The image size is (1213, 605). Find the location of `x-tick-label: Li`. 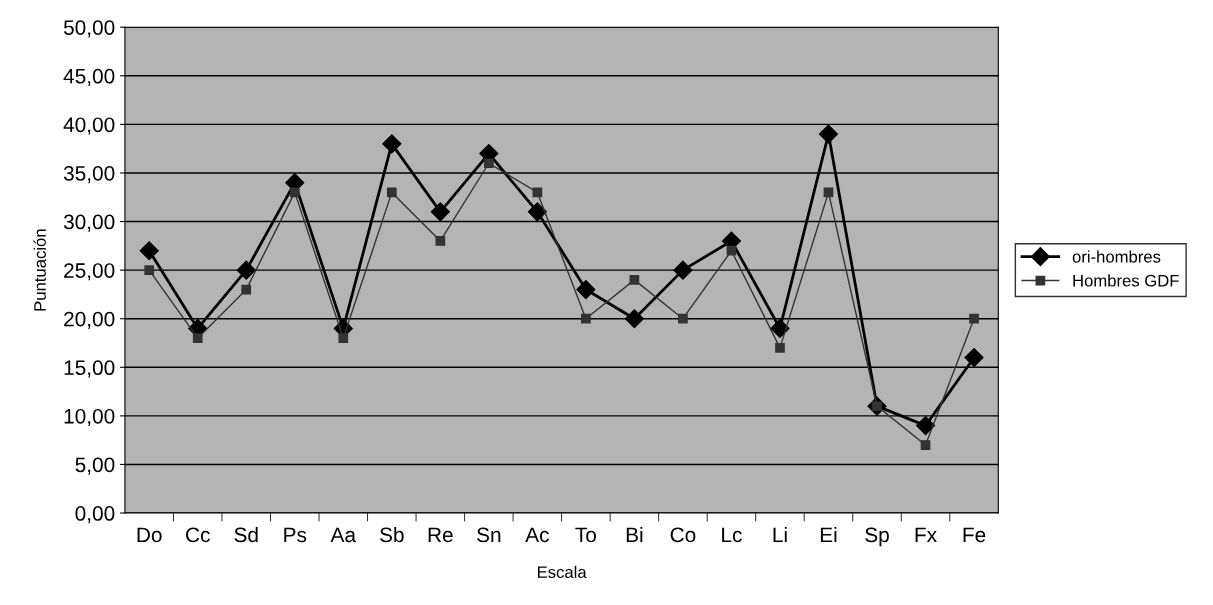

x-tick-label: Li is located at coordinates (780, 534).